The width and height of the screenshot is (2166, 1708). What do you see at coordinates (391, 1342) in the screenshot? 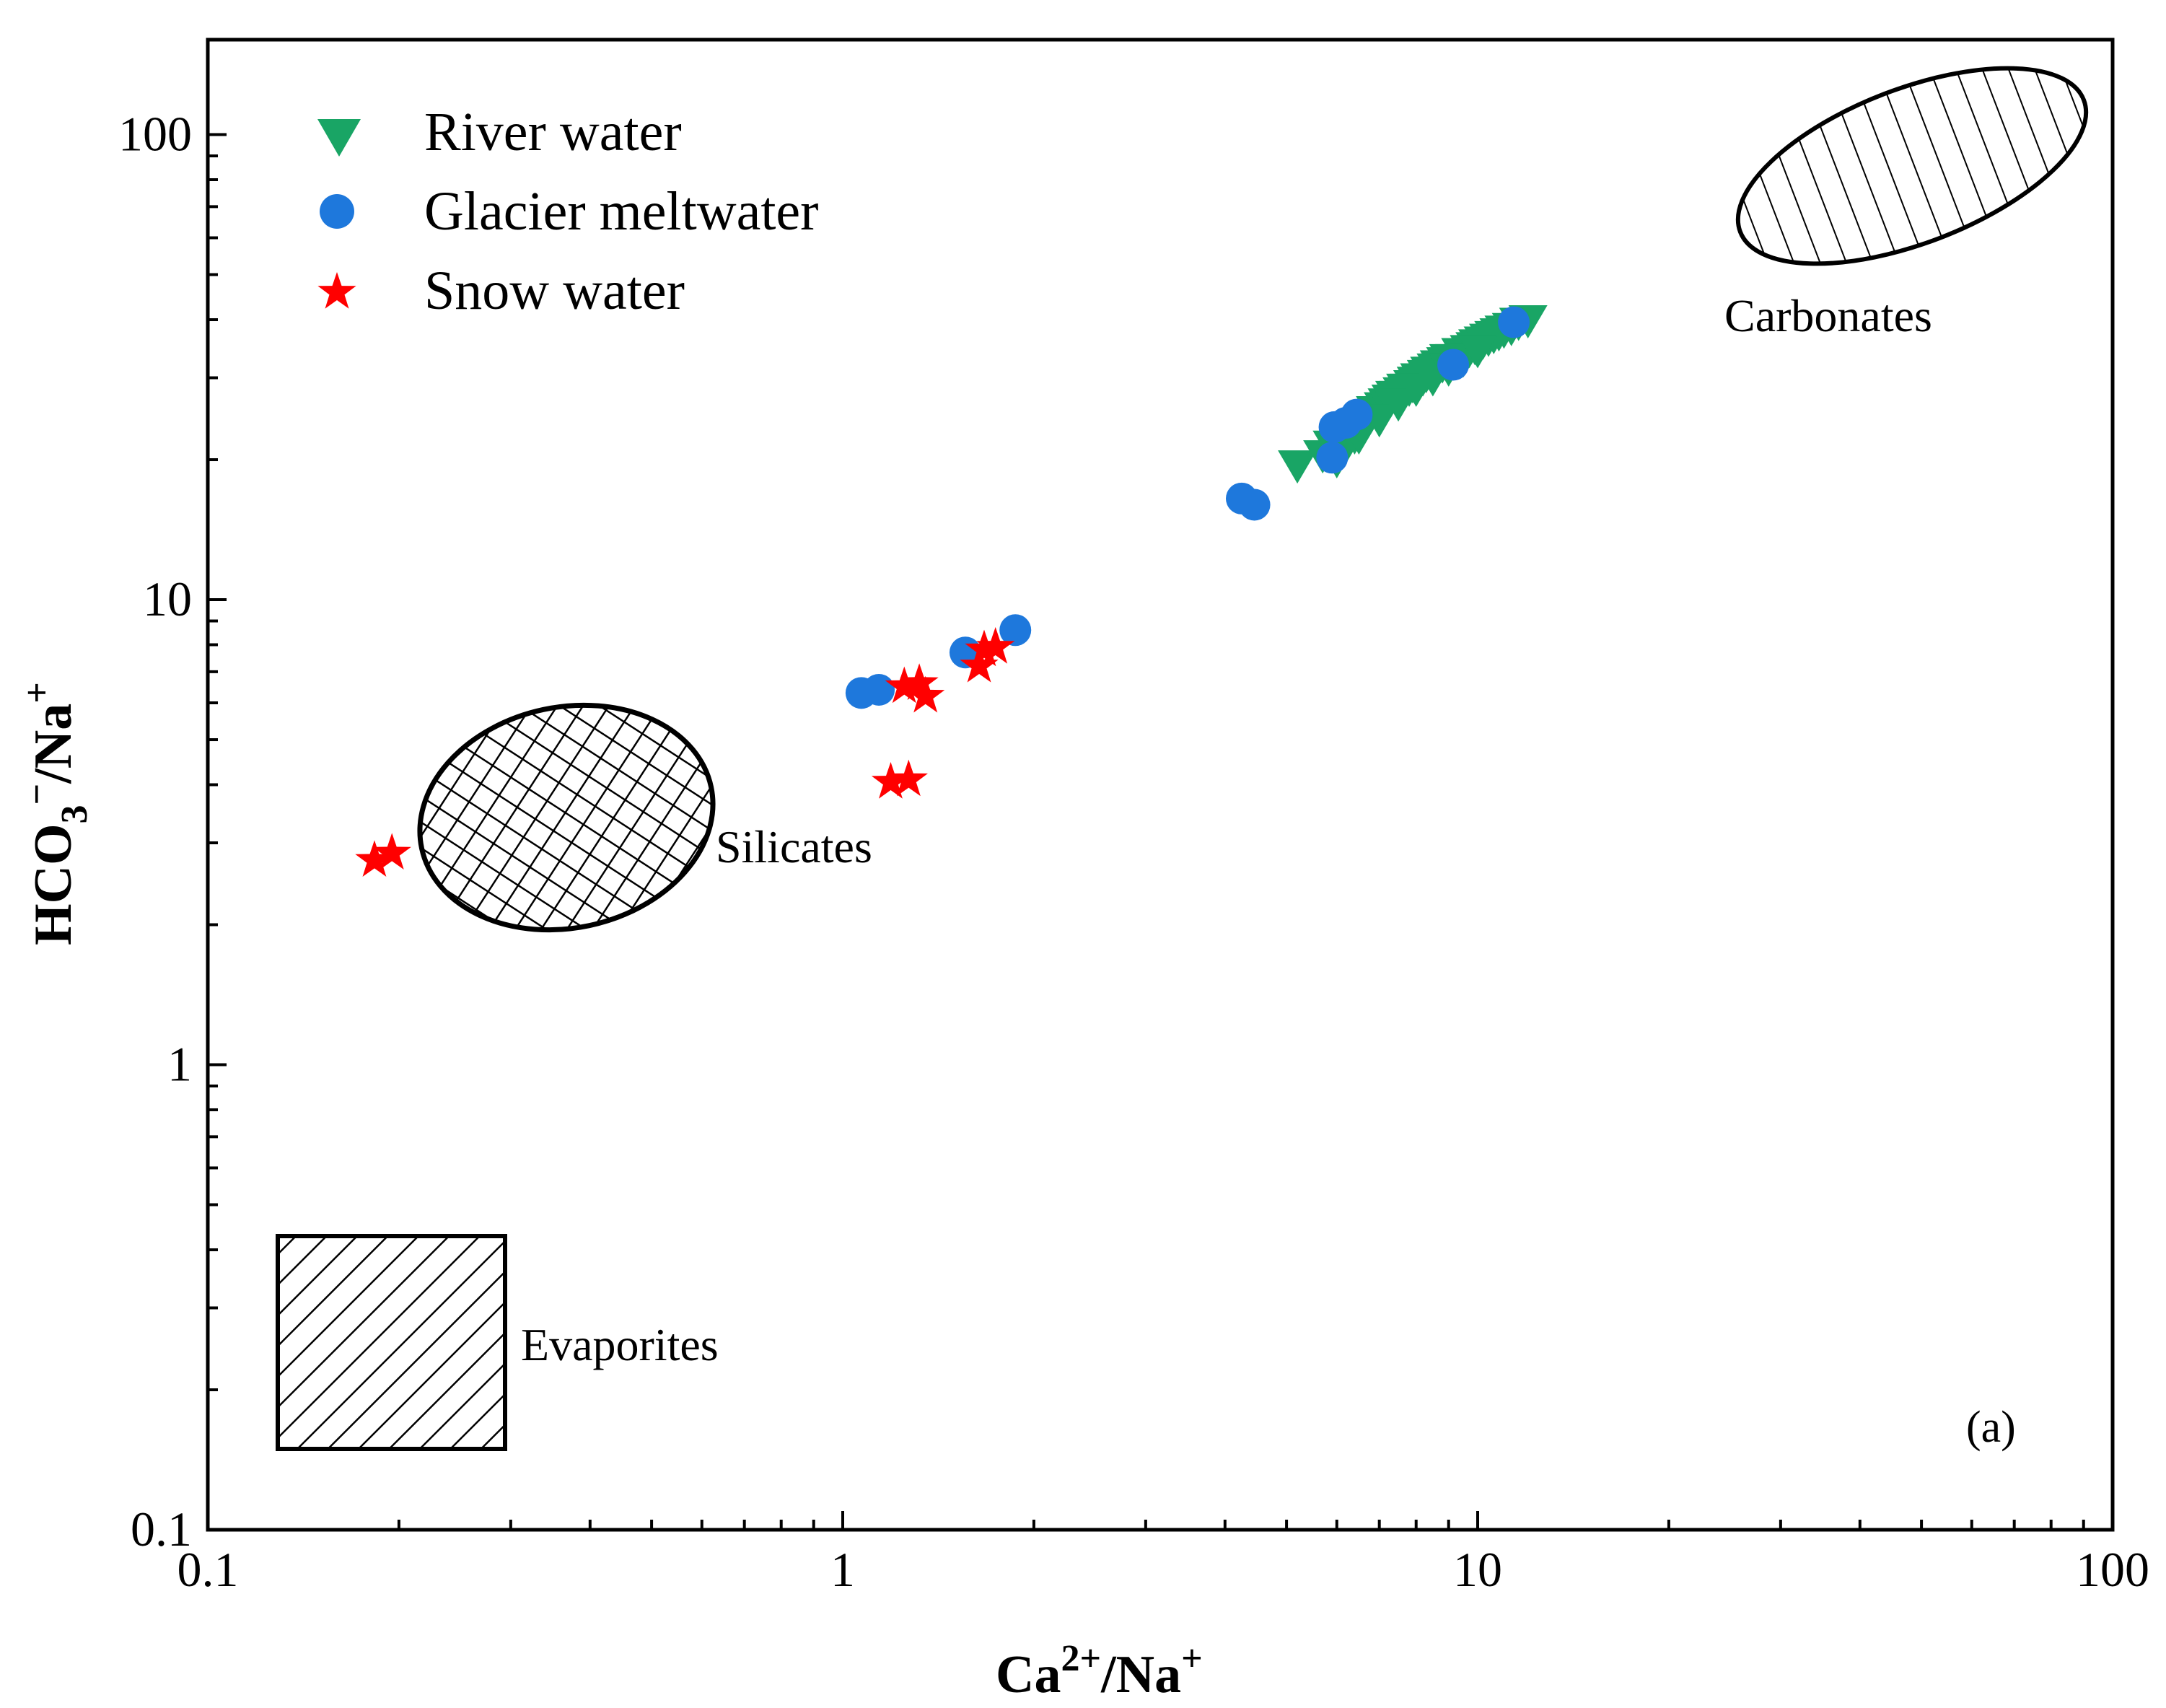
I see `evaporites-region` at bounding box center [391, 1342].